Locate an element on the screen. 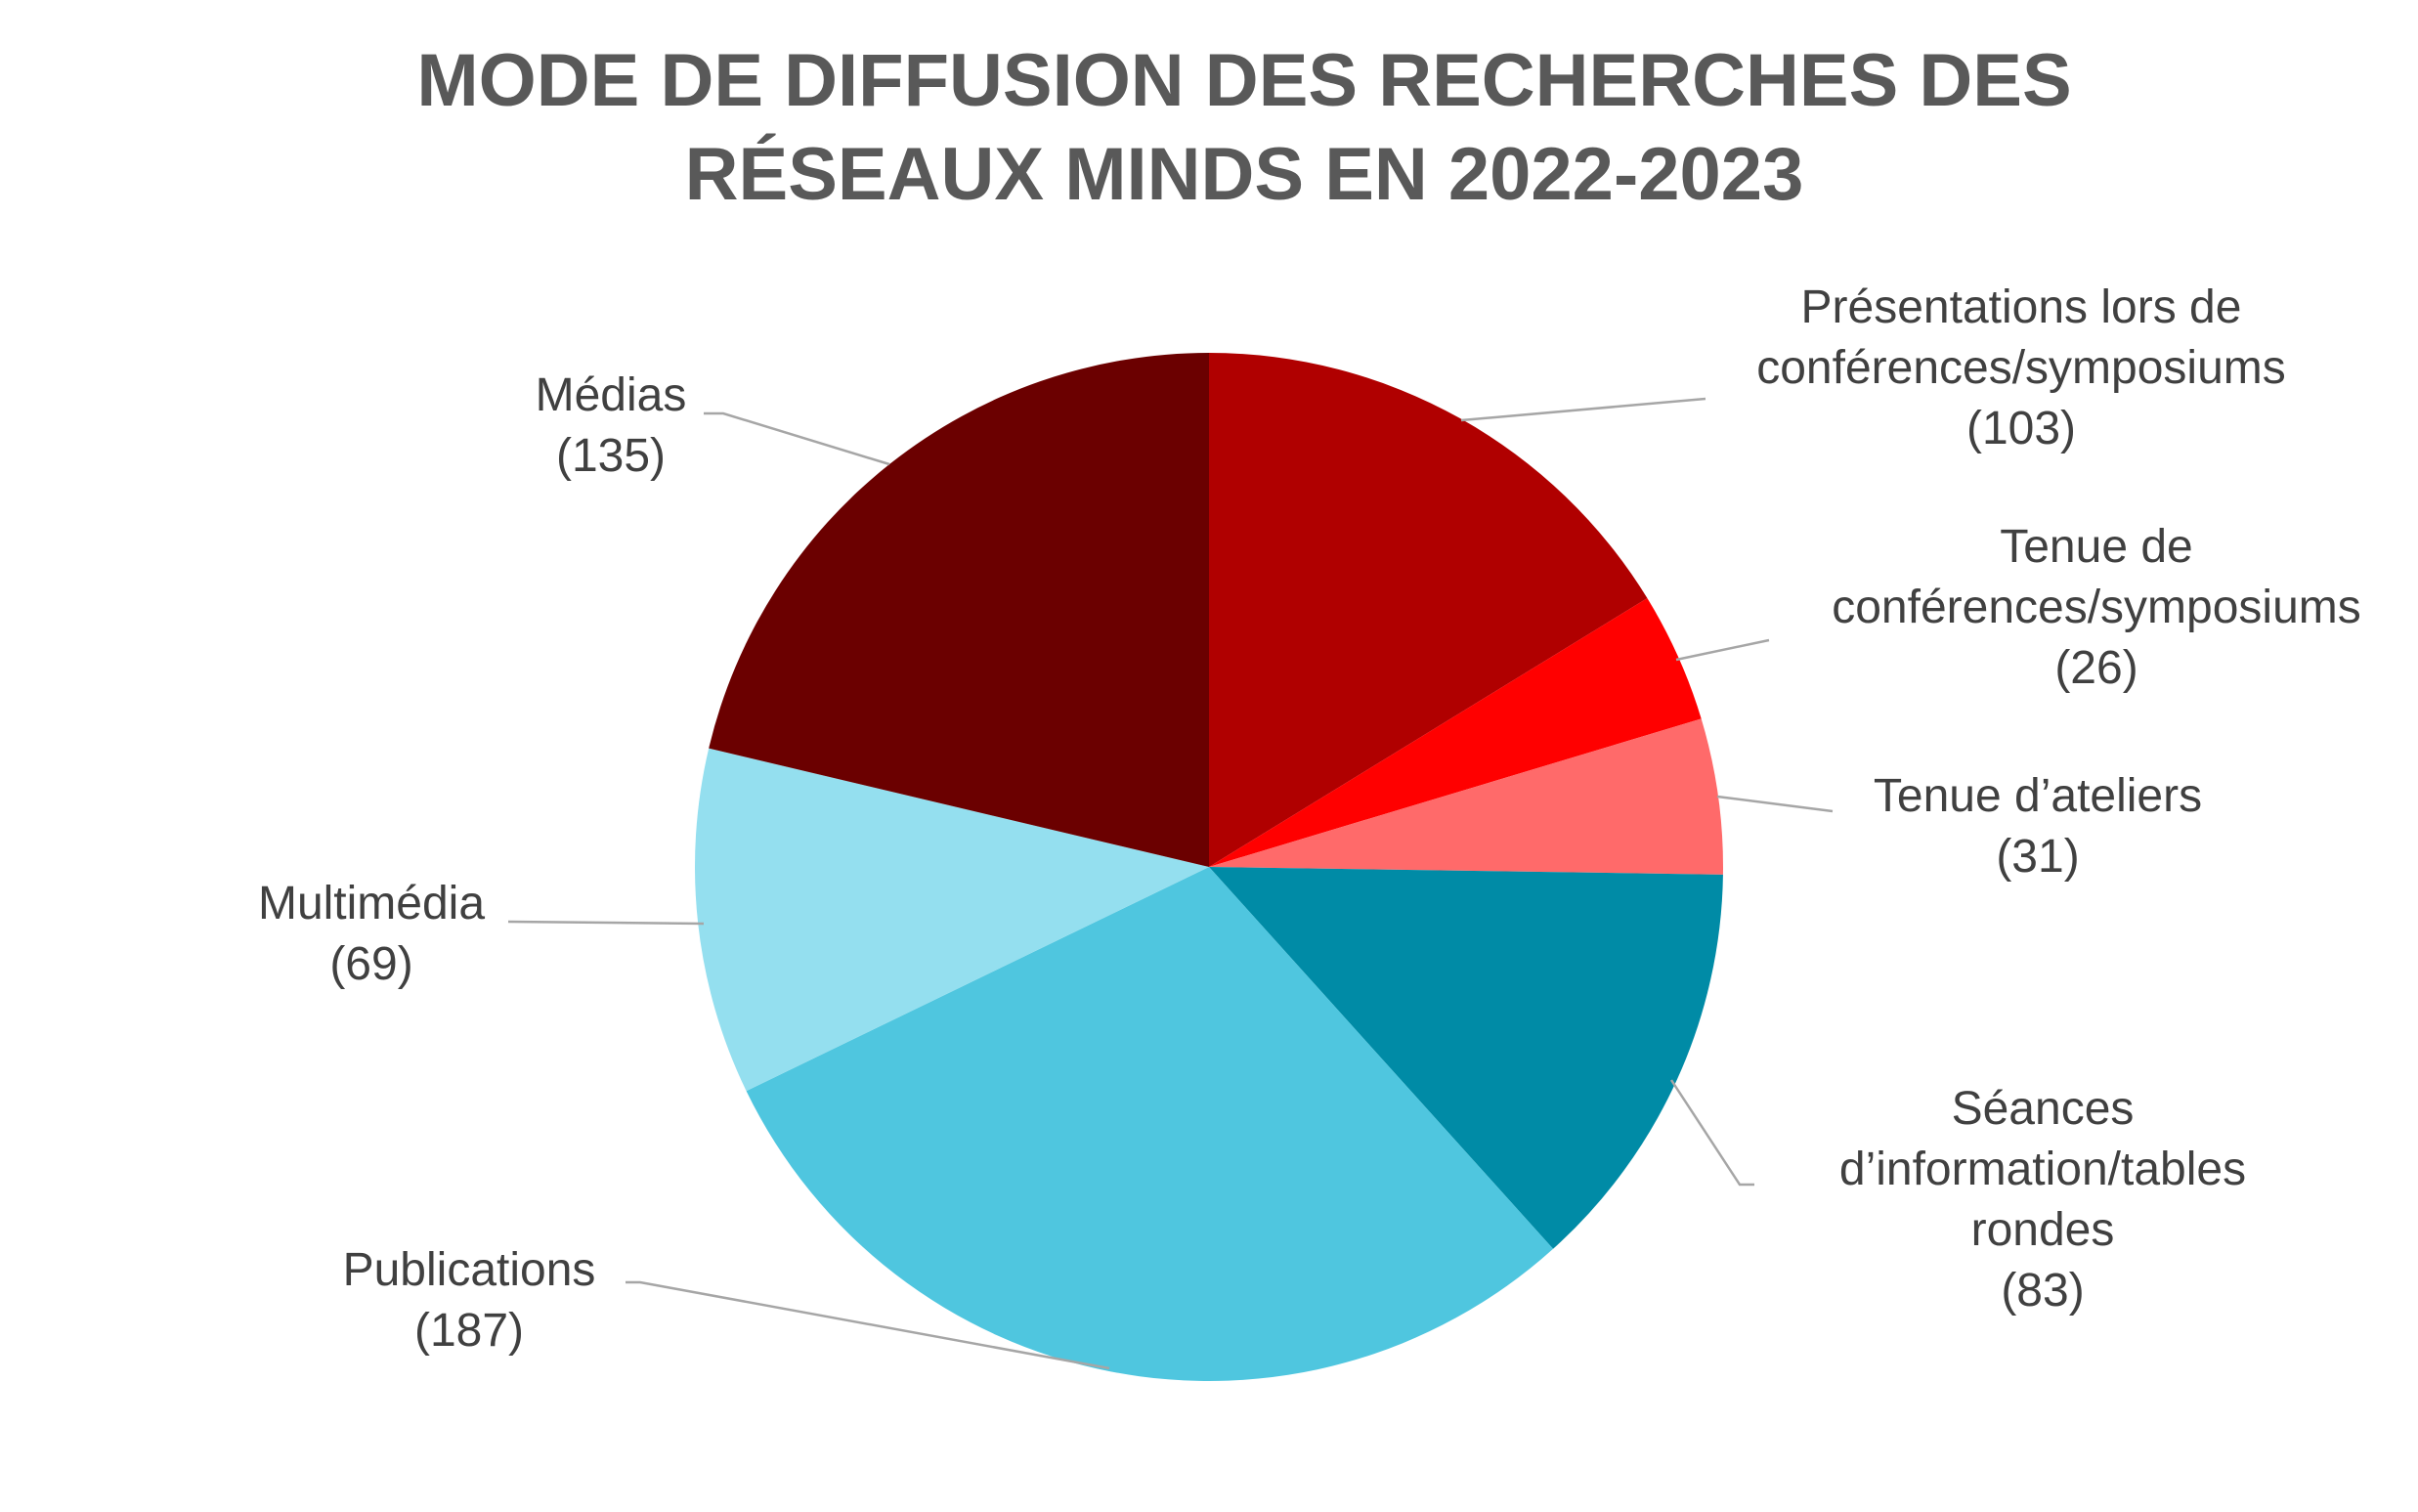 This screenshot has height=1512, width=2418. data-label-publications: Publications (187) is located at coordinates (470, 1300).